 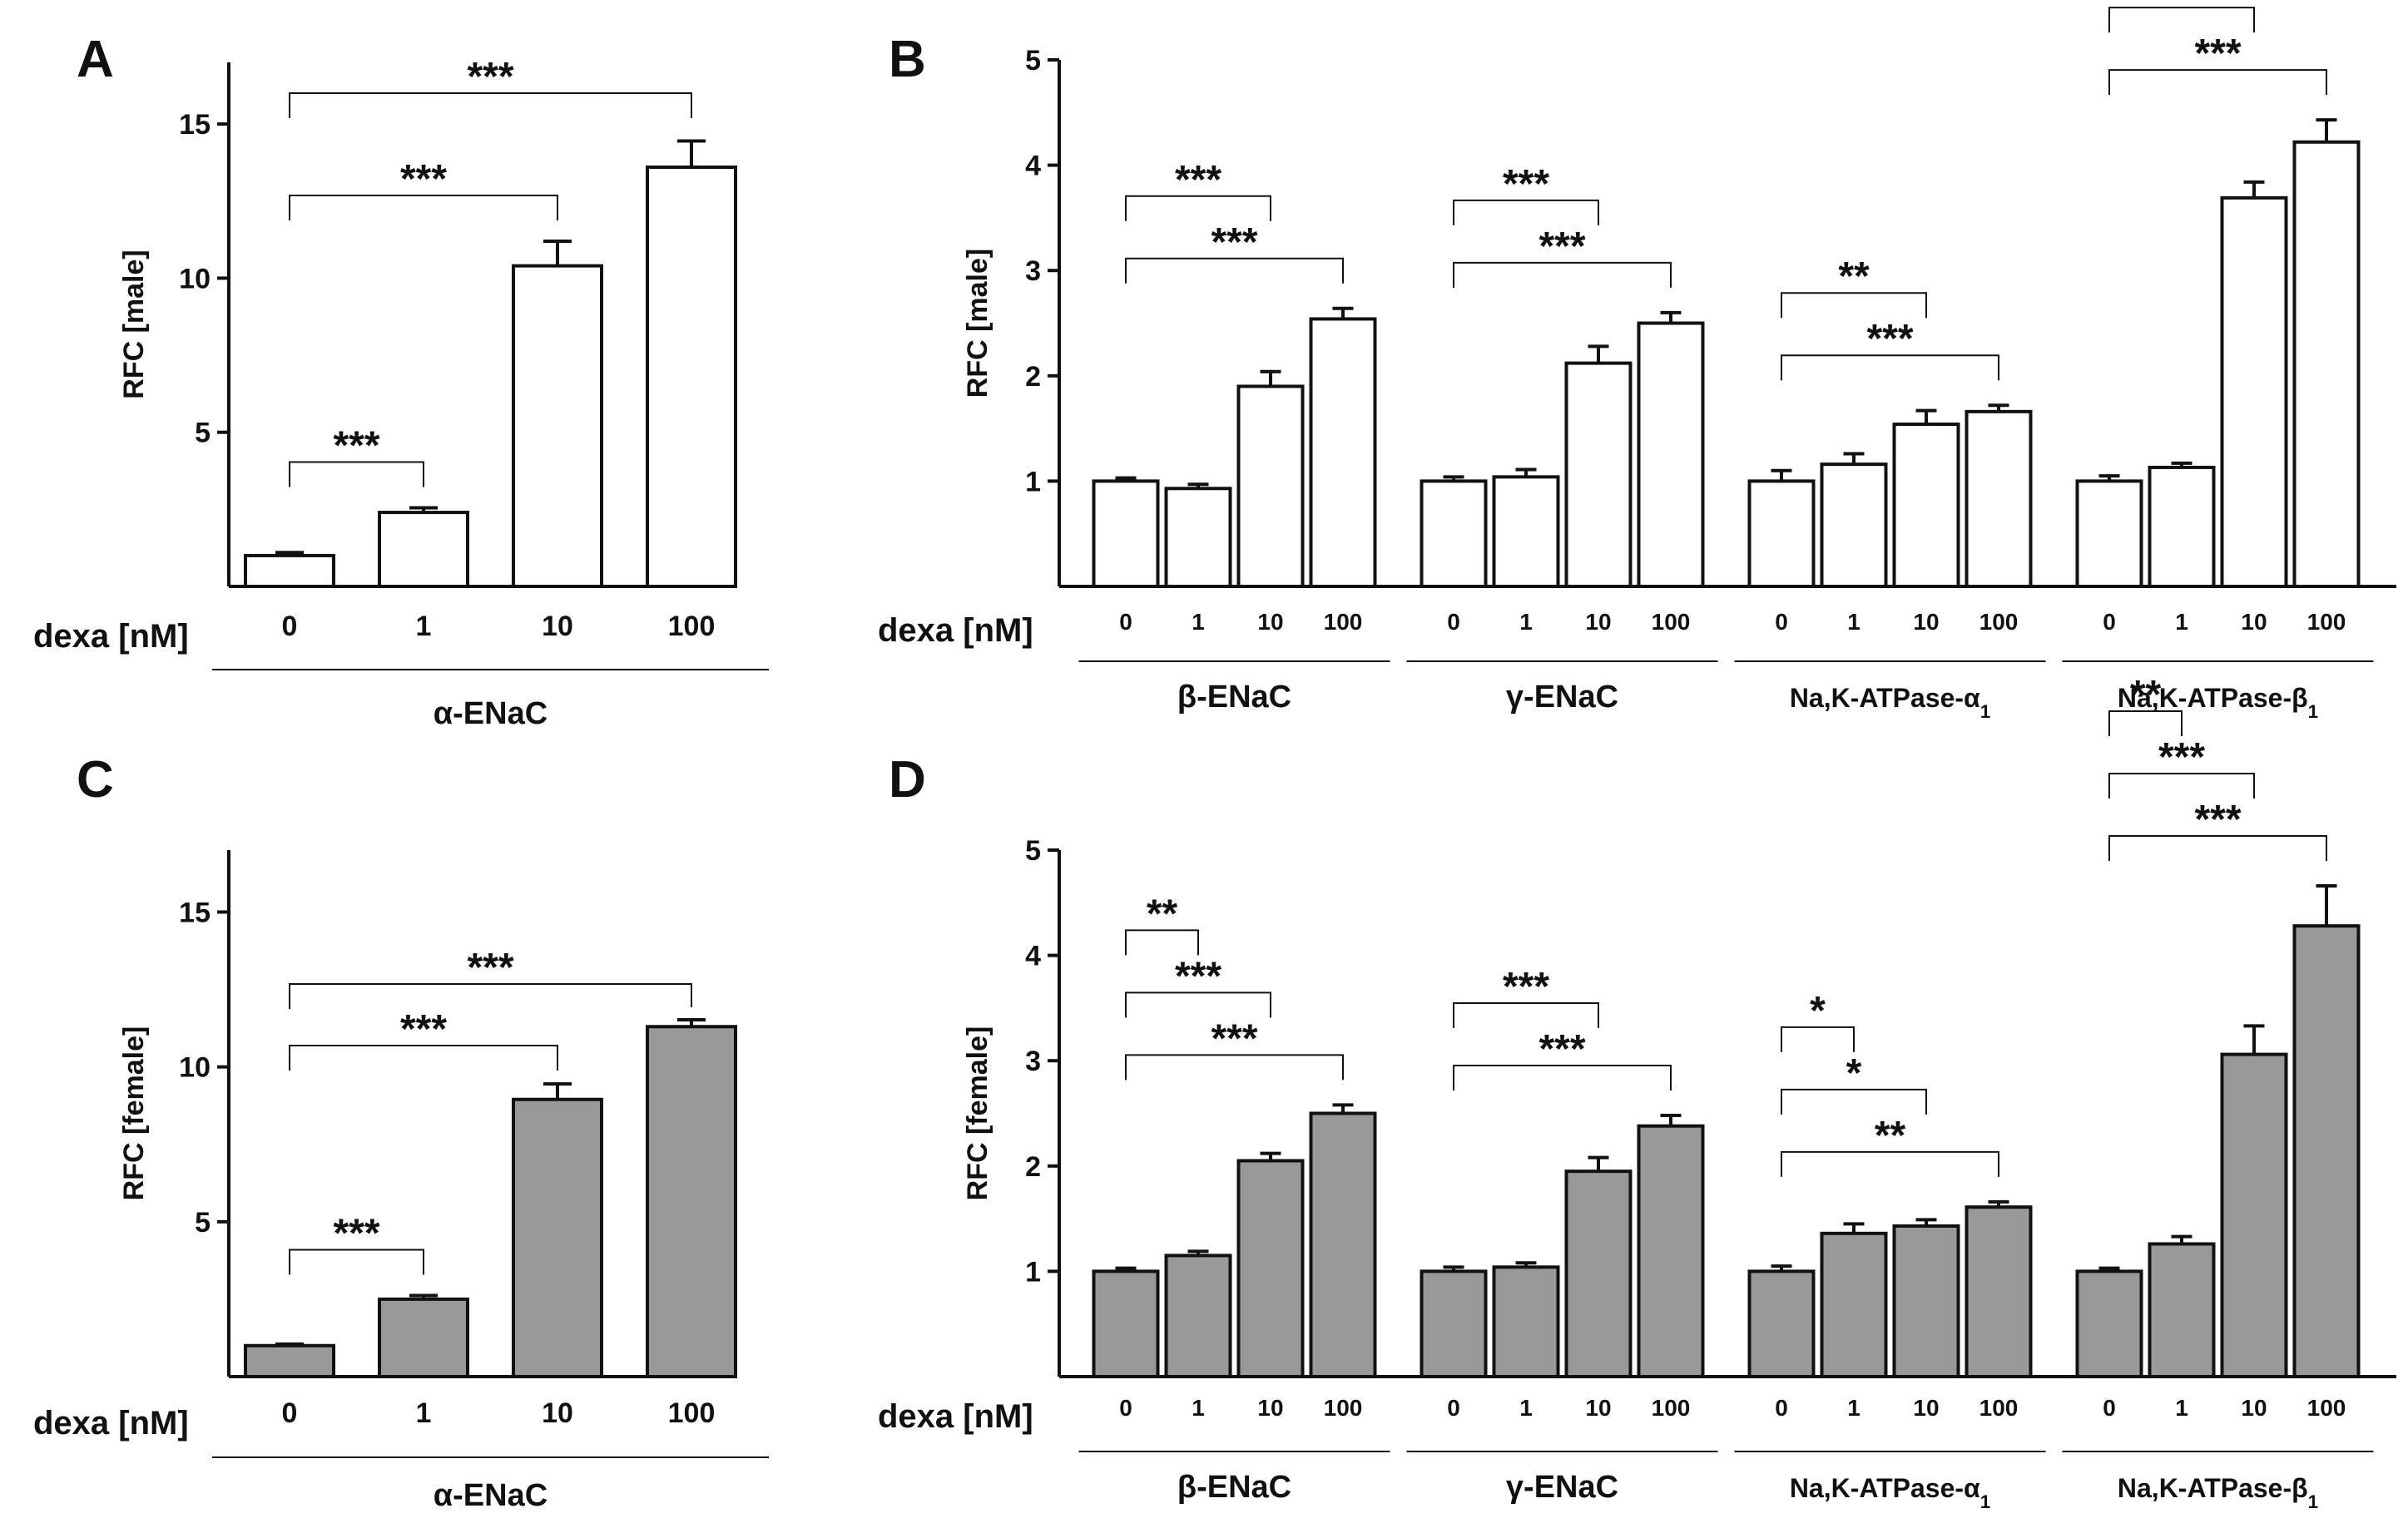 What do you see at coordinates (1033, 1272) in the screenshot?
I see `y-tick-label: 1` at bounding box center [1033, 1272].